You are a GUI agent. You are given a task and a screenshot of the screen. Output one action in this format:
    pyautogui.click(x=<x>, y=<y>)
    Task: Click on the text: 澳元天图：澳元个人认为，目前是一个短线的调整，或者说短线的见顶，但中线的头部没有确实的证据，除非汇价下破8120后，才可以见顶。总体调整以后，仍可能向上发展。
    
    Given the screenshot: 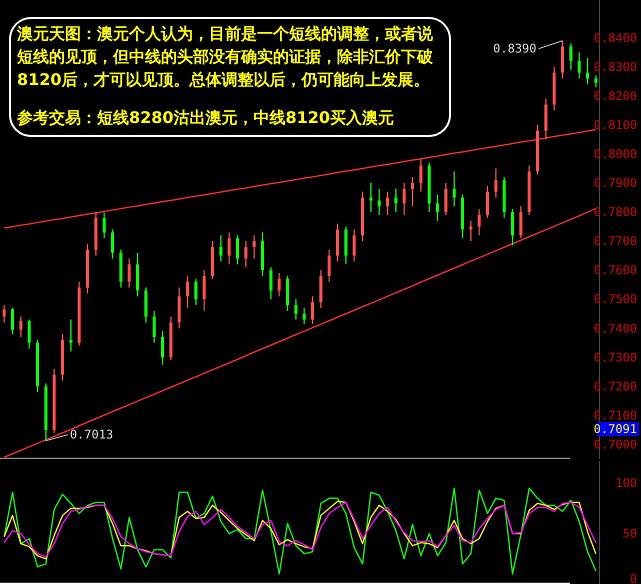 What is the action you would take?
    pyautogui.click(x=225, y=57)
    